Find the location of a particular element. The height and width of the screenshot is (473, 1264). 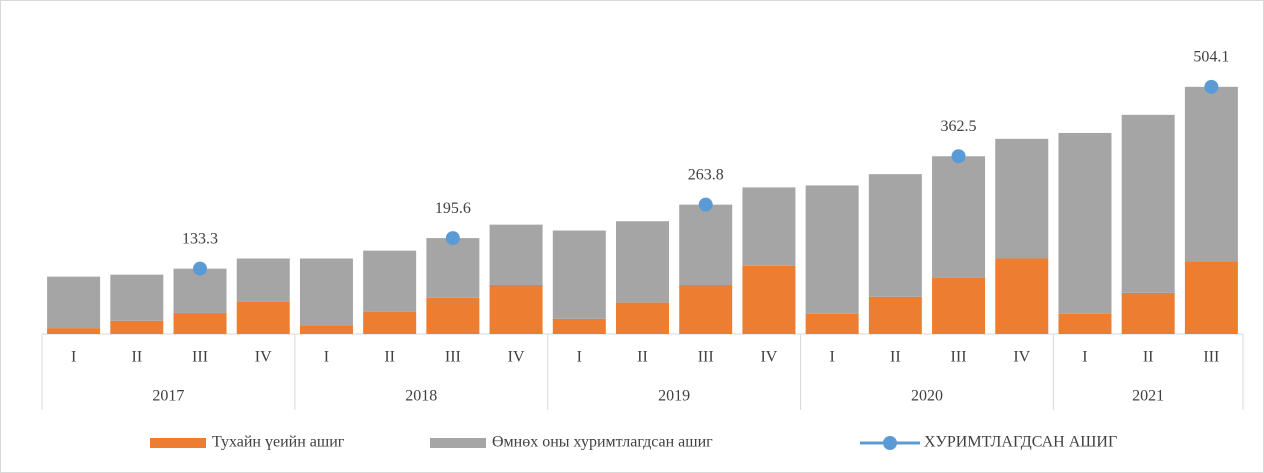

group-label: 2020 is located at coordinates (927, 396).